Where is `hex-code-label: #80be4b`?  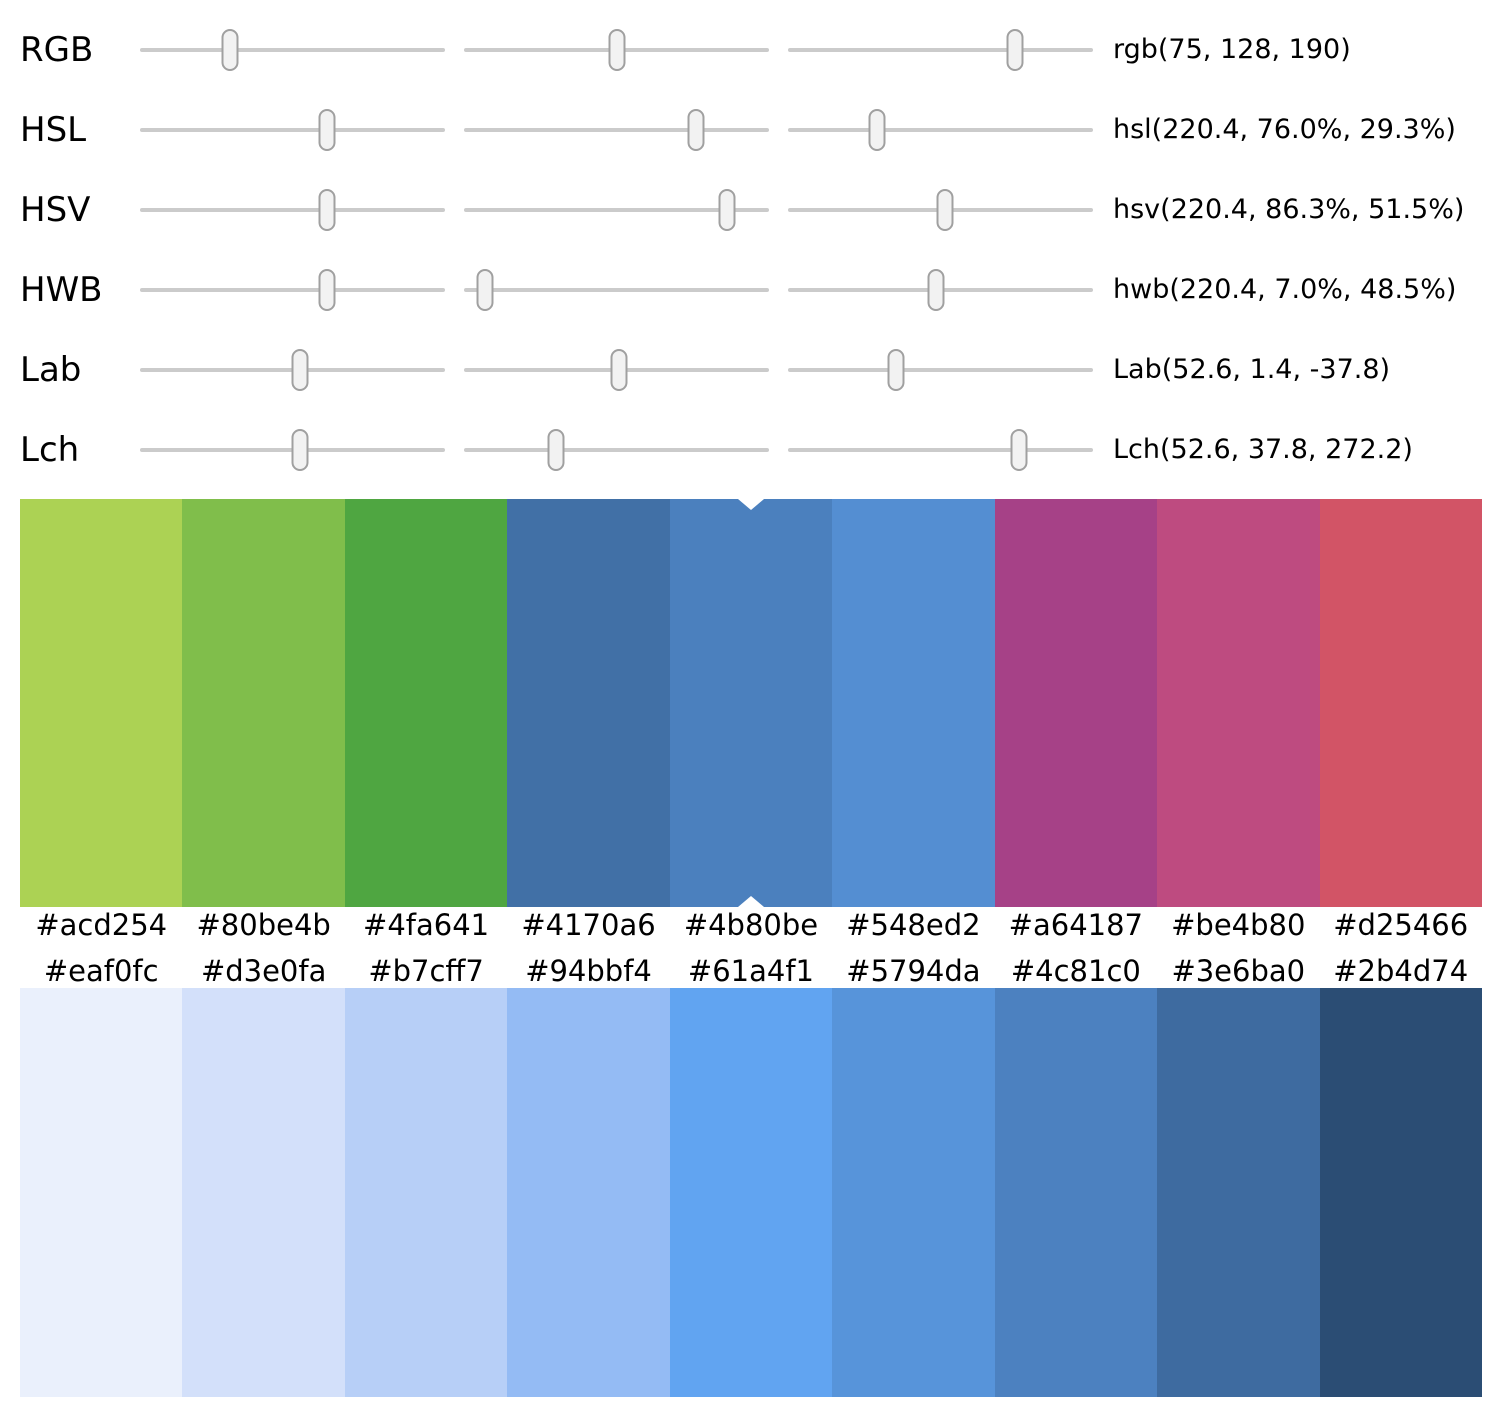 hex-code-label: #80be4b is located at coordinates (263, 925).